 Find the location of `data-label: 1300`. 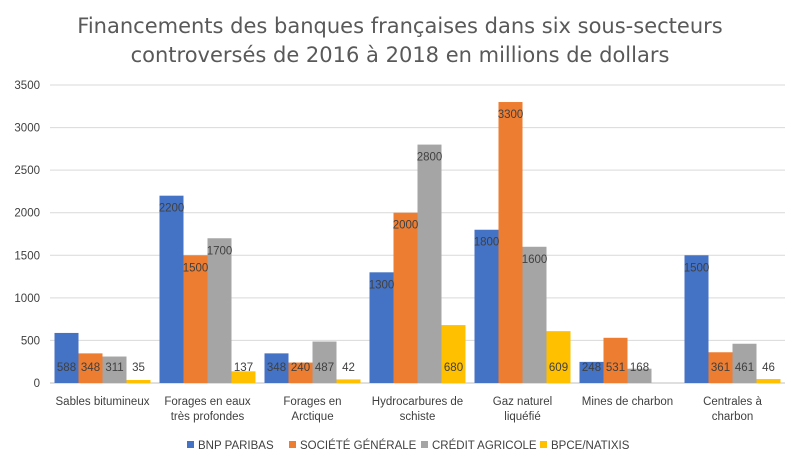

data-label: 1300 is located at coordinates (382, 285).